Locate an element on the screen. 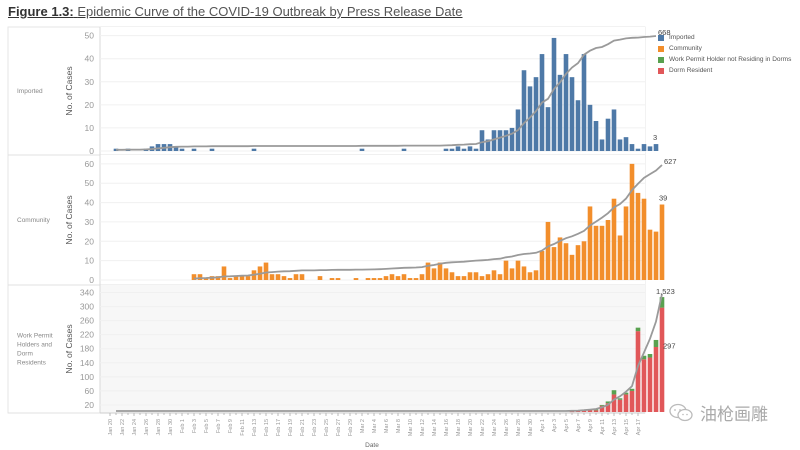 This screenshot has width=800, height=450. panel-row-header: Imported is located at coordinates (30, 91).